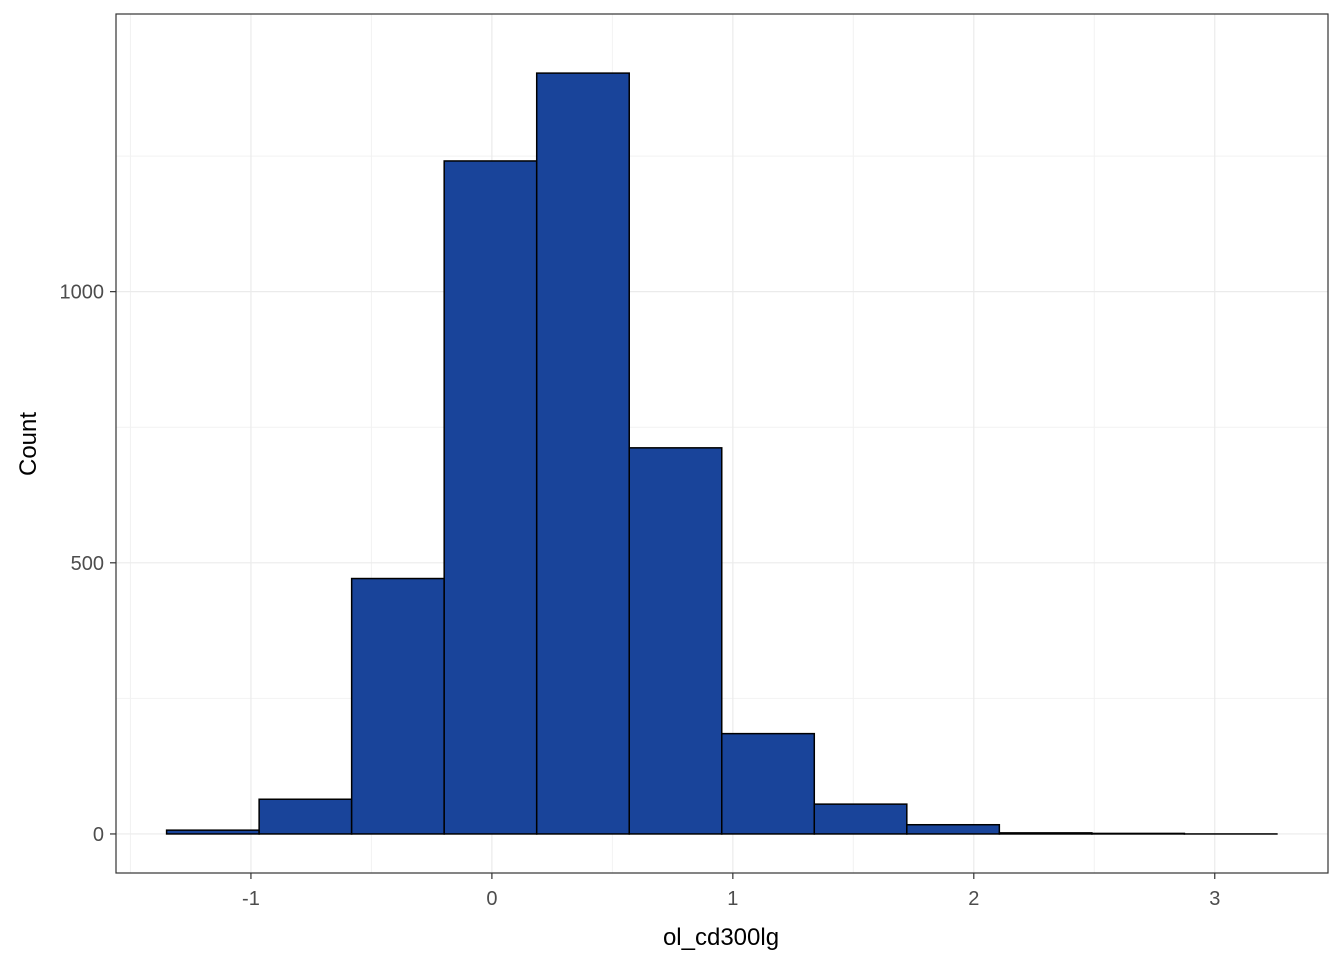 This screenshot has height=960, width=1344. I want to click on x-tick-label: -1, so click(251, 899).